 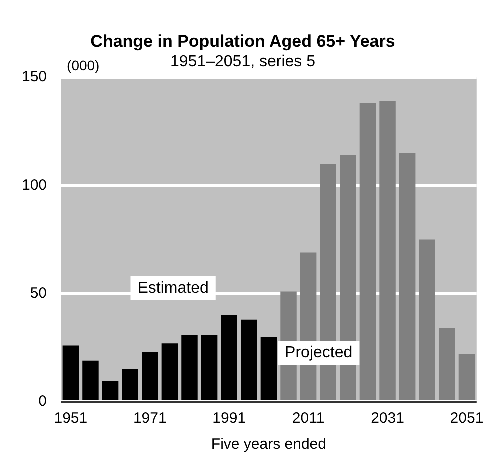 What do you see at coordinates (243, 61) in the screenshot?
I see `chart-subtitle: 1951–2051, series 5` at bounding box center [243, 61].